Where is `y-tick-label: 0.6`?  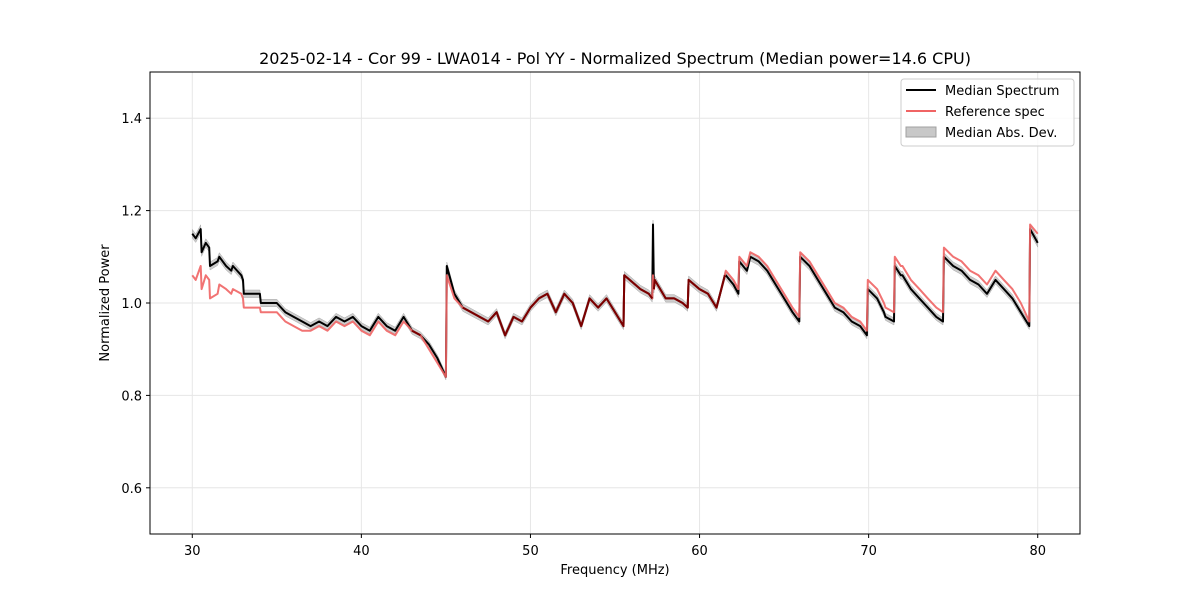 y-tick-label: 0.6 is located at coordinates (131, 489).